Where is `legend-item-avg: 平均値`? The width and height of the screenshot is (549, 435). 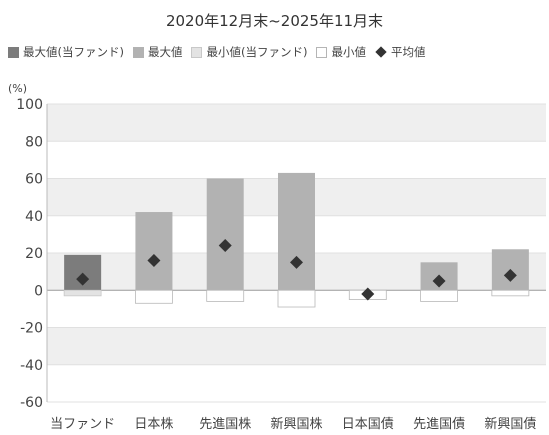 legend-item-avg: 平均値 is located at coordinates (400, 52).